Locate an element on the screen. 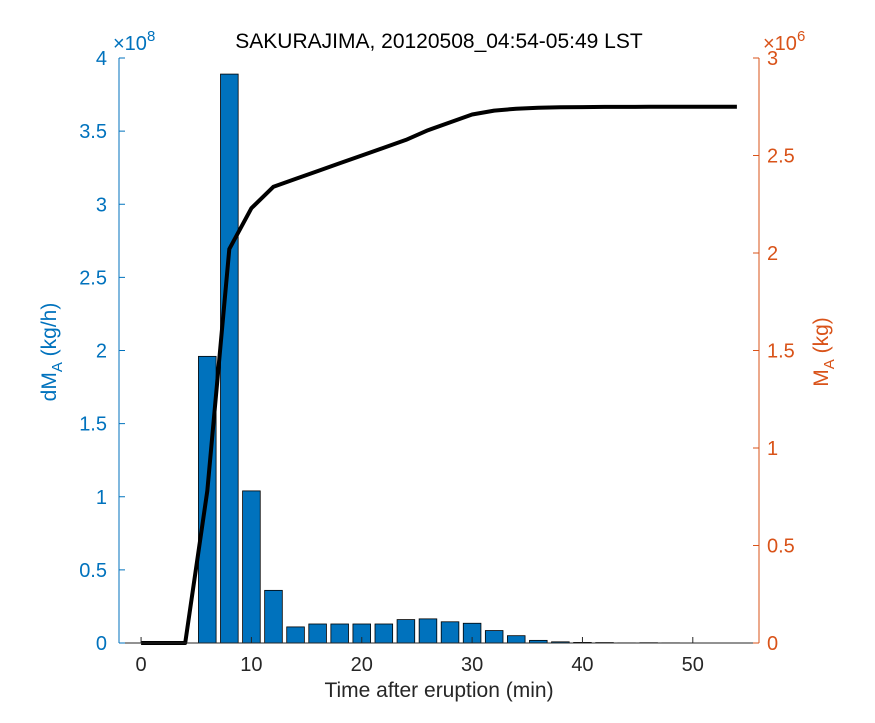 The width and height of the screenshot is (875, 723). chart-title: SAKURAJIMA, 20120508_04:54-05:49 LST is located at coordinates (439, 41).